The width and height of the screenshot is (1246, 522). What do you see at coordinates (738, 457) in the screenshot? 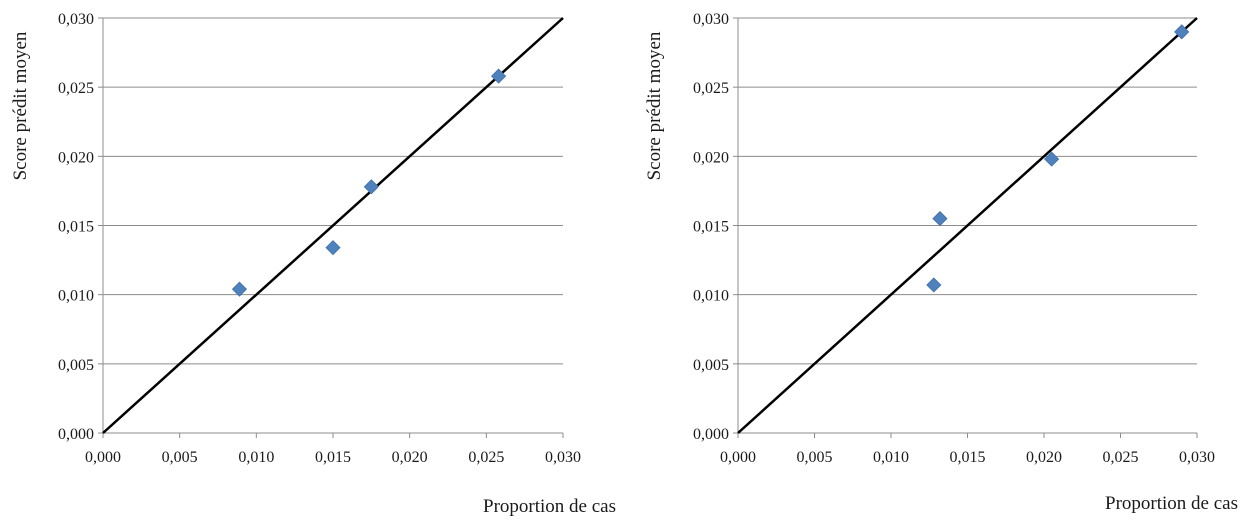
I see `chart-right-x-tick-label: 0,000` at bounding box center [738, 457].